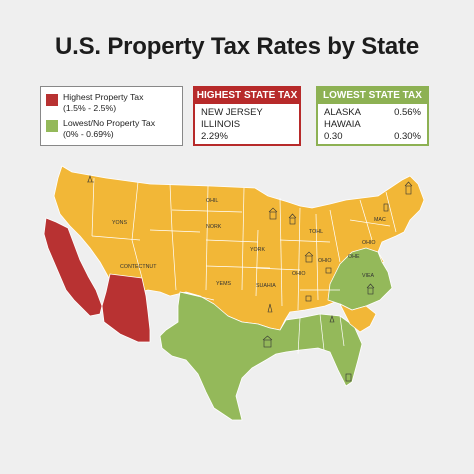  Describe the element at coordinates (368, 276) in the screenshot. I see `map-label-viea: VIEA` at that location.